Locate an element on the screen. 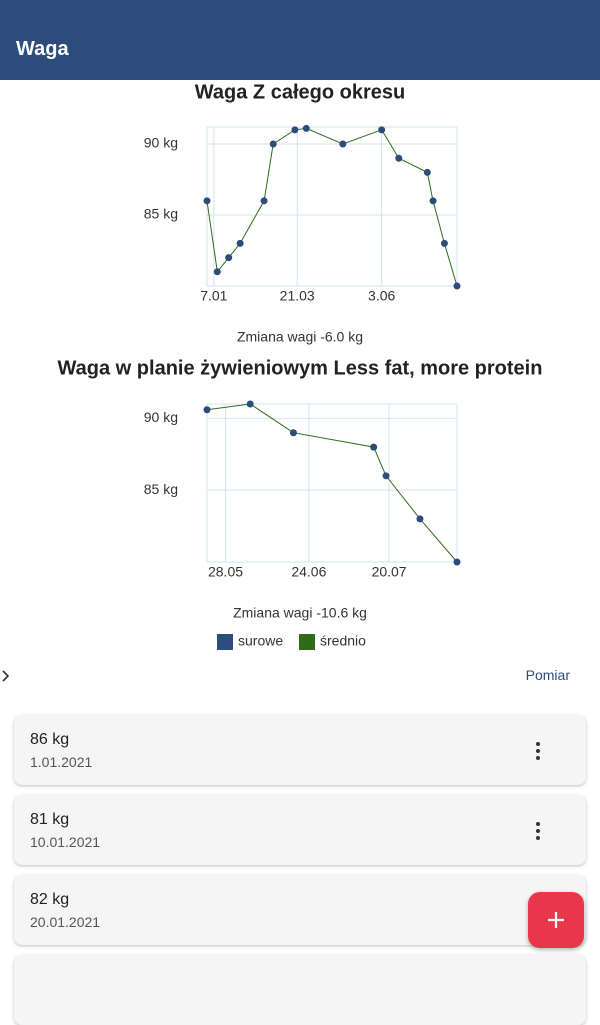 The height and width of the screenshot is (1025, 600). plus-icon is located at coordinates (556, 920).